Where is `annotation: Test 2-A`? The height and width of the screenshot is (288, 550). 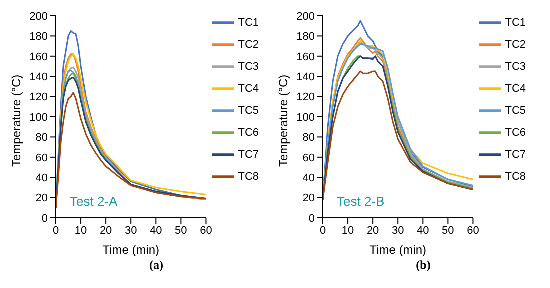 annotation: Test 2-A is located at coordinates (94, 201).